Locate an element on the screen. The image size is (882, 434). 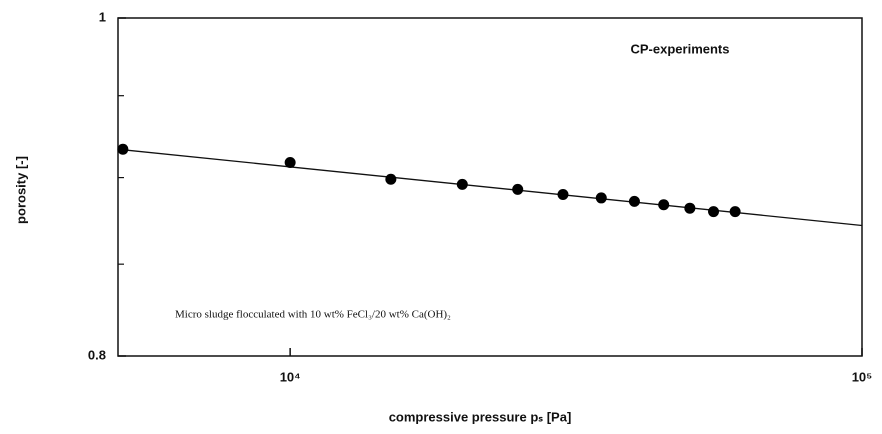
annotation: CP-experiments is located at coordinates (680, 48).